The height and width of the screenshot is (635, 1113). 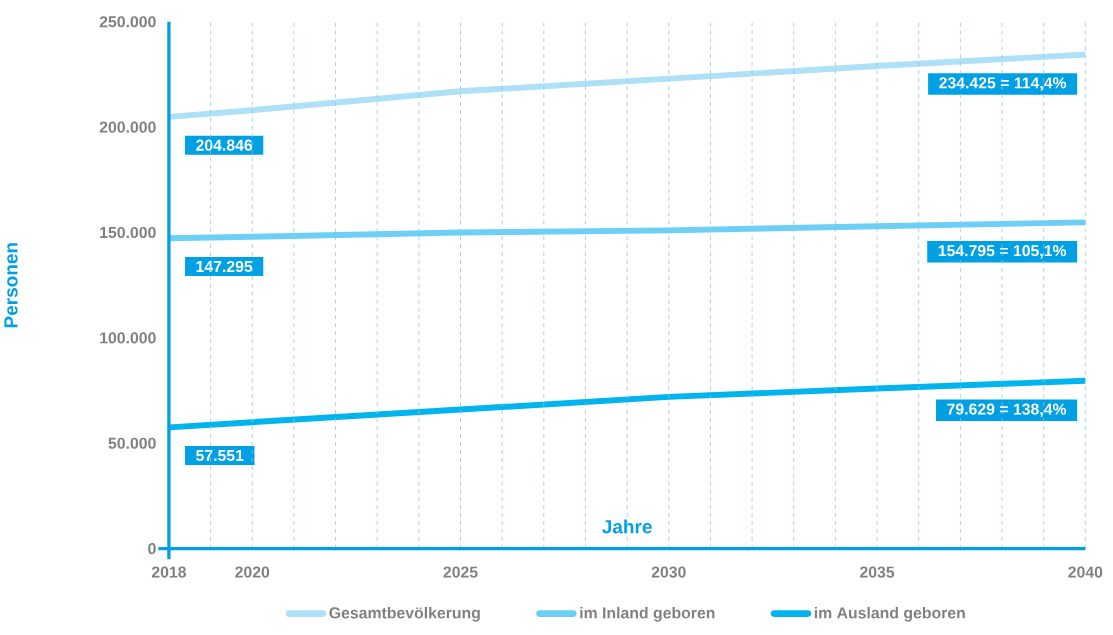 I want to click on y-axis-title: Personen, so click(x=11, y=285).